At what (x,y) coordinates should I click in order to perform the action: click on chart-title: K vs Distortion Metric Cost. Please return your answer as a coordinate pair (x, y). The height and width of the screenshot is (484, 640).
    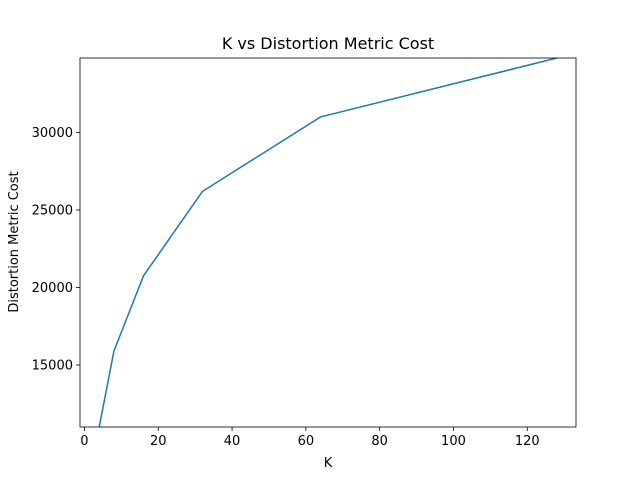
    Looking at the image, I should click on (328, 43).